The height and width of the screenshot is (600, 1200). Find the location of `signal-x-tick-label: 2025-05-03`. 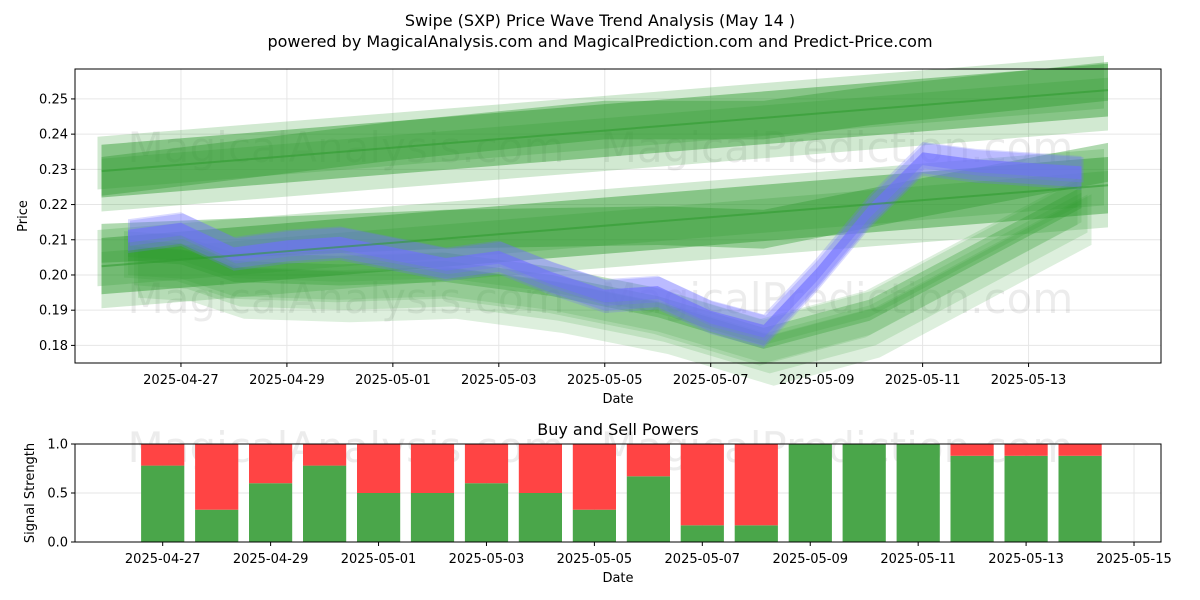

signal-x-tick-label: 2025-05-03 is located at coordinates (487, 559).